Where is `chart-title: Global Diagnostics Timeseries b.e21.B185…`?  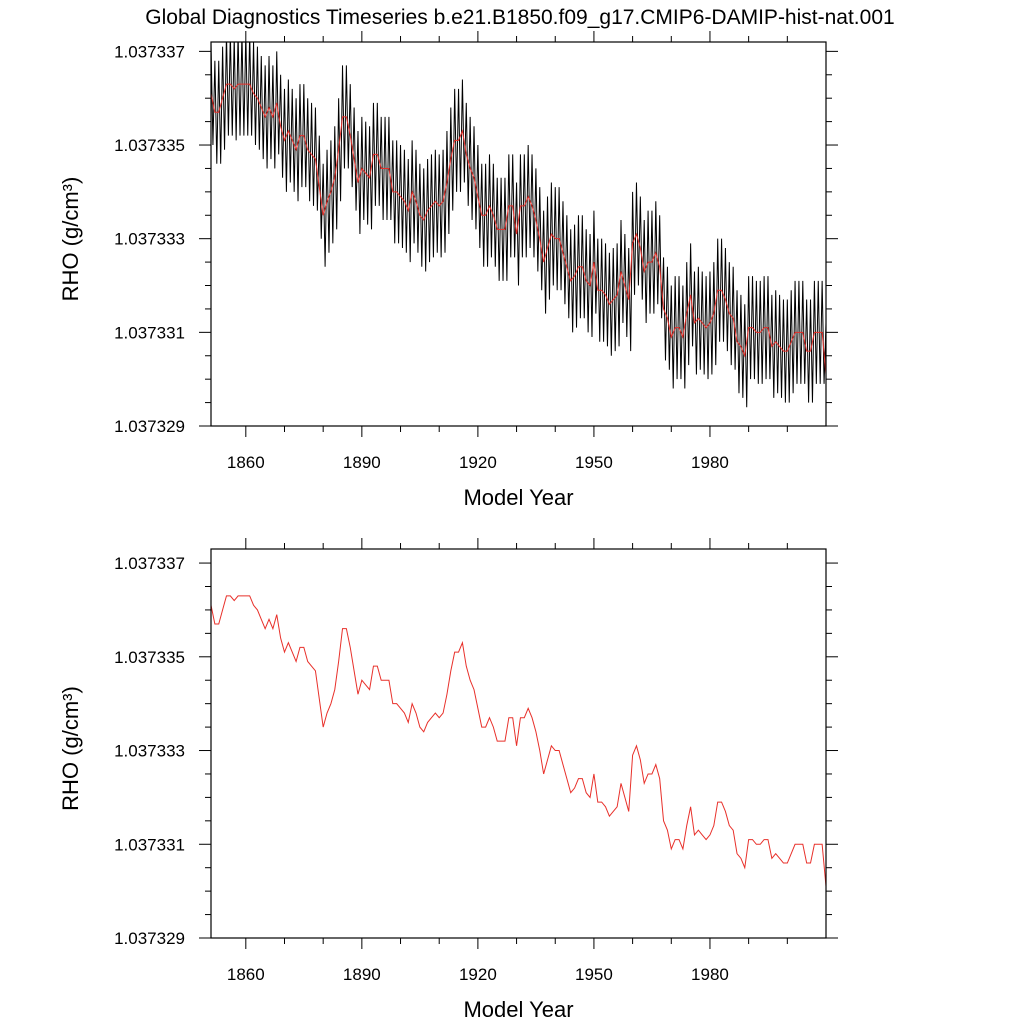
chart-title: Global Diagnostics Timeseries b.e21.B185… is located at coordinates (519, 17).